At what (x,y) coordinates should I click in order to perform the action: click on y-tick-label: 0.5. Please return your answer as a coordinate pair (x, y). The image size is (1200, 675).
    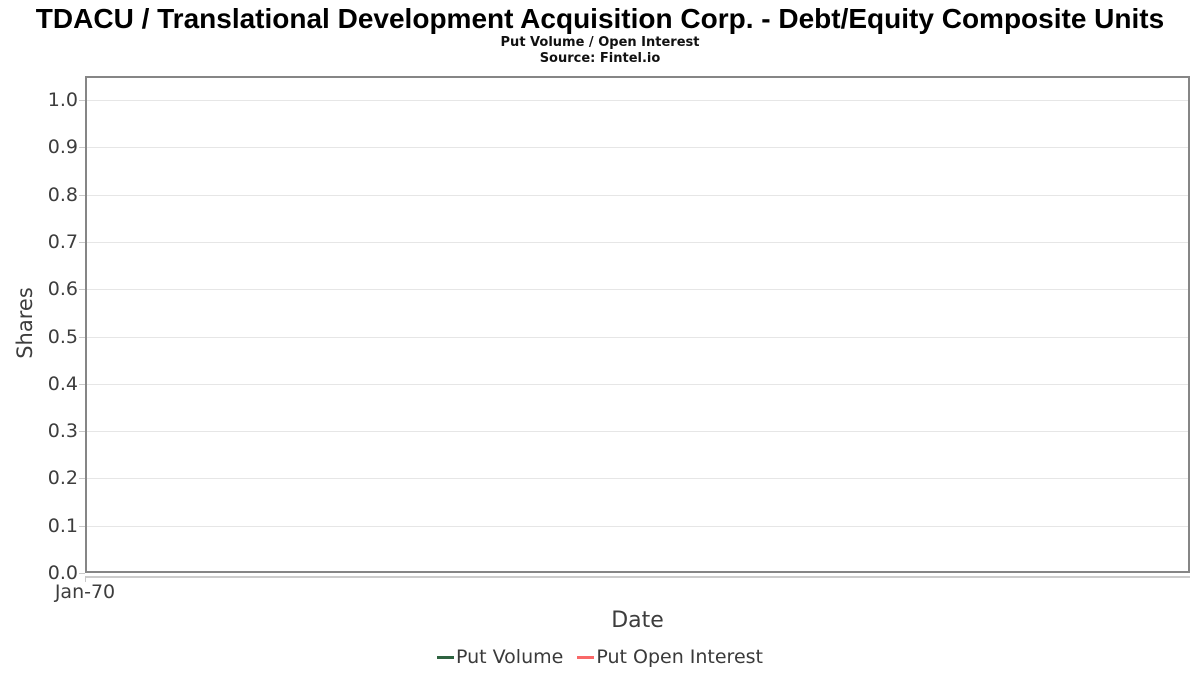
    Looking at the image, I should click on (62, 337).